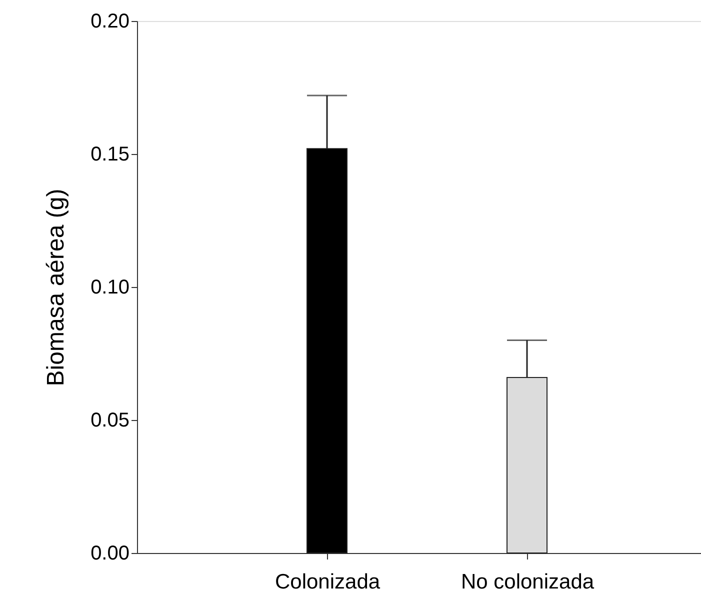 The width and height of the screenshot is (701, 592). Describe the element at coordinates (327, 581) in the screenshot. I see `x-tick-label: Colonizada` at that location.